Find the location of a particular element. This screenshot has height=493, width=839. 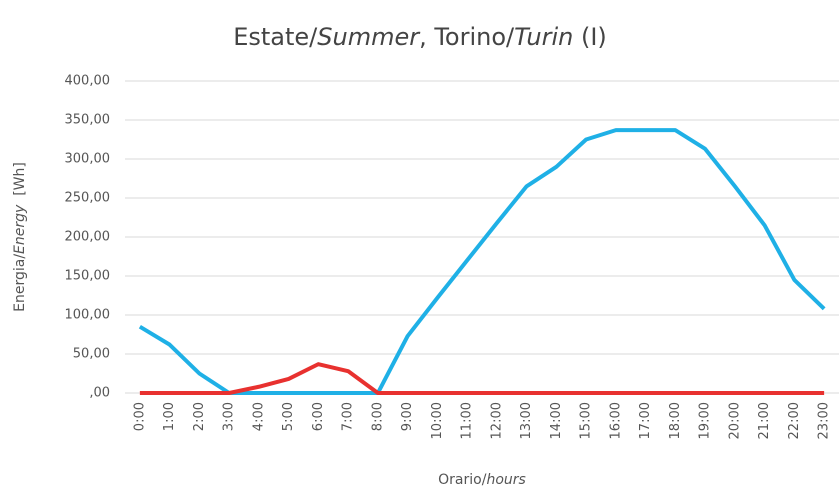

x-tick-label: 7:00 is located at coordinates (348, 416).